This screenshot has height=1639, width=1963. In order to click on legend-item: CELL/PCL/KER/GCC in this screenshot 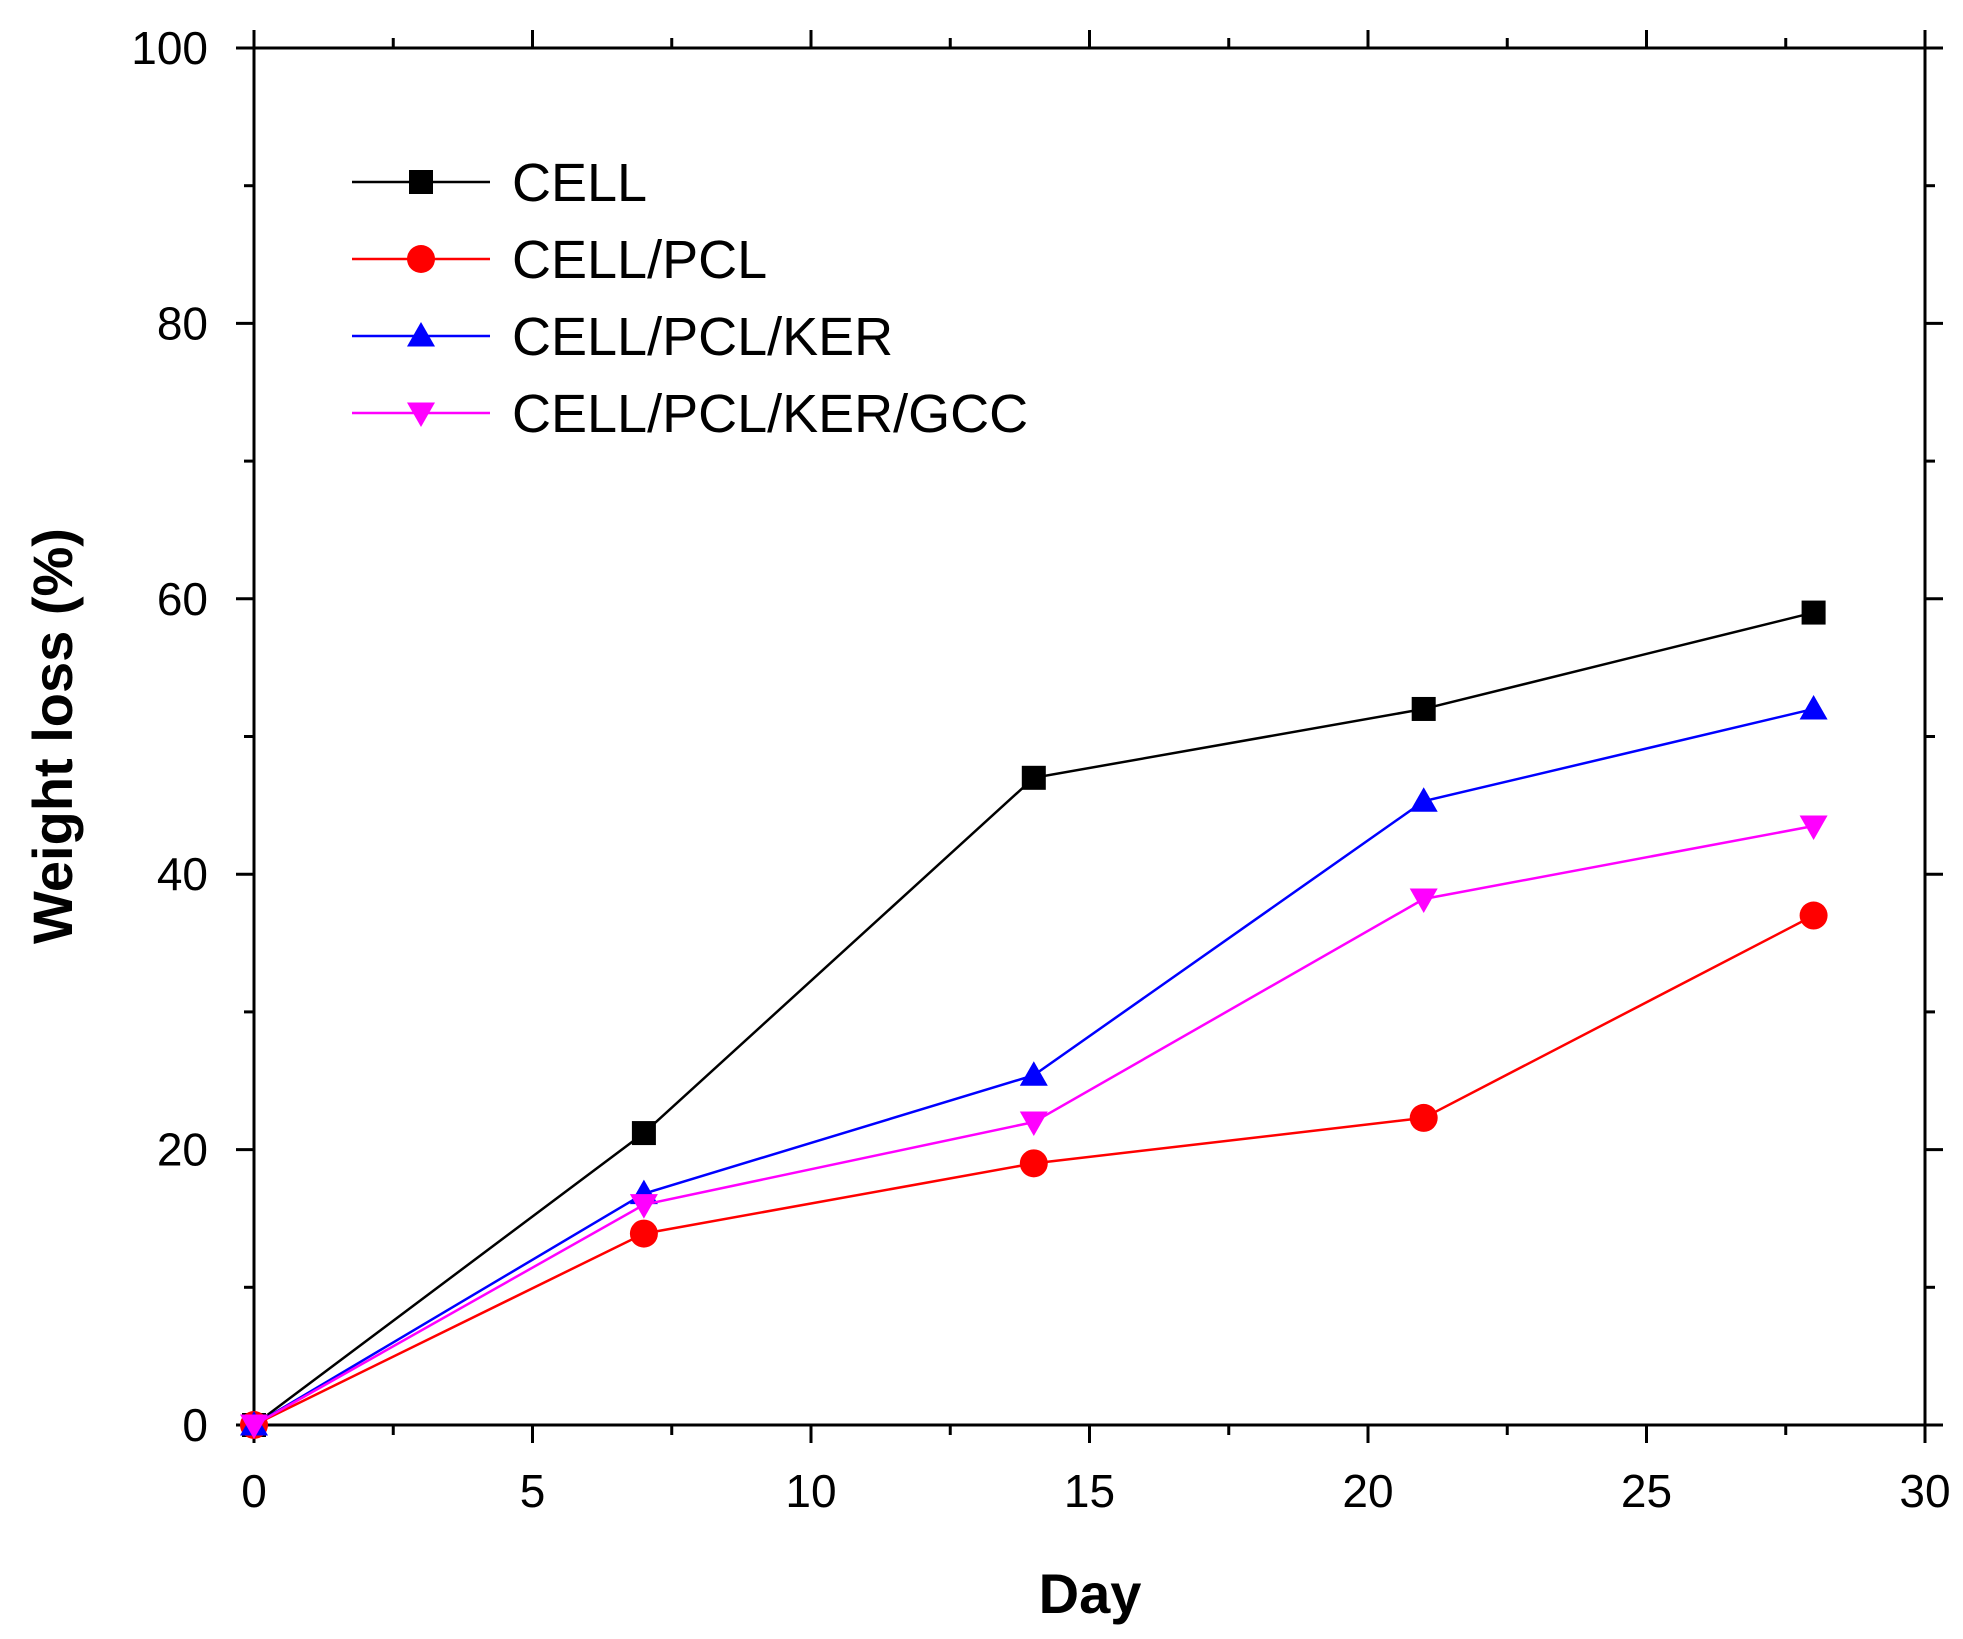, I will do `click(690, 414)`.